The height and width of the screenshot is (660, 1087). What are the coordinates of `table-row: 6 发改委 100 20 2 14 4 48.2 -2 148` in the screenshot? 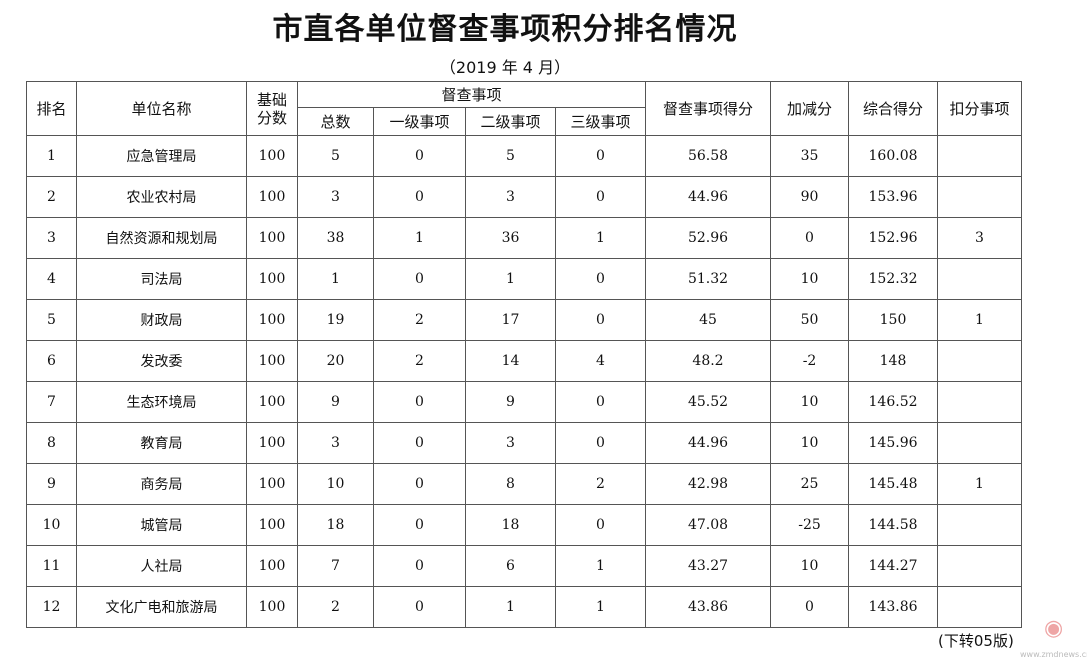 It's located at (524, 361).